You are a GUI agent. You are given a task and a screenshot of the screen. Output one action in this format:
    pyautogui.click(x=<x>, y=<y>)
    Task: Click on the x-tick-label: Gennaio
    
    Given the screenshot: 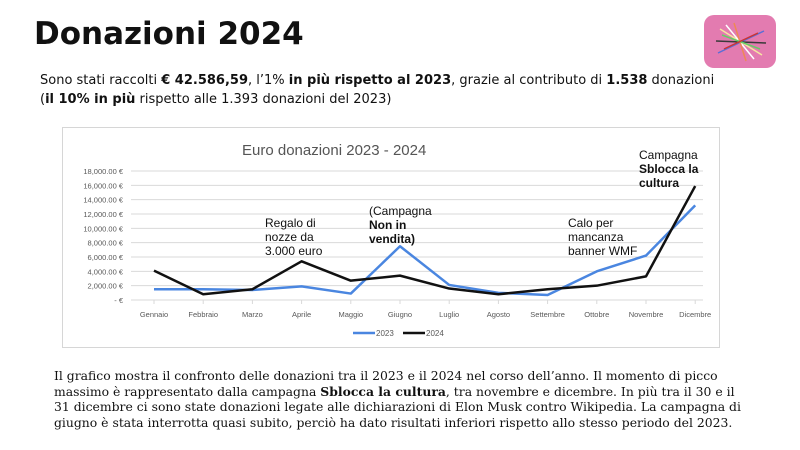 What is the action you would take?
    pyautogui.click(x=154, y=314)
    